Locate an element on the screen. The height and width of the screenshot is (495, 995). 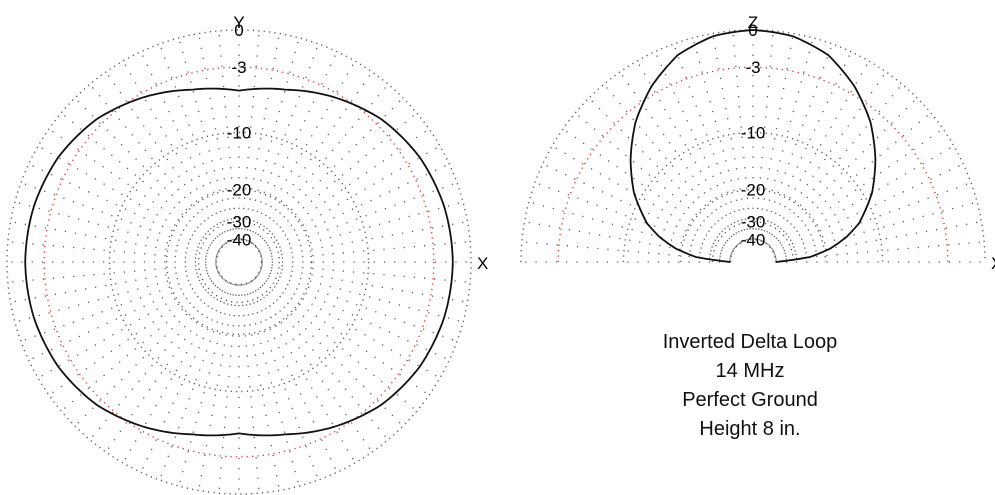
caption-line-ground: Perfect Ground is located at coordinates (750, 400).